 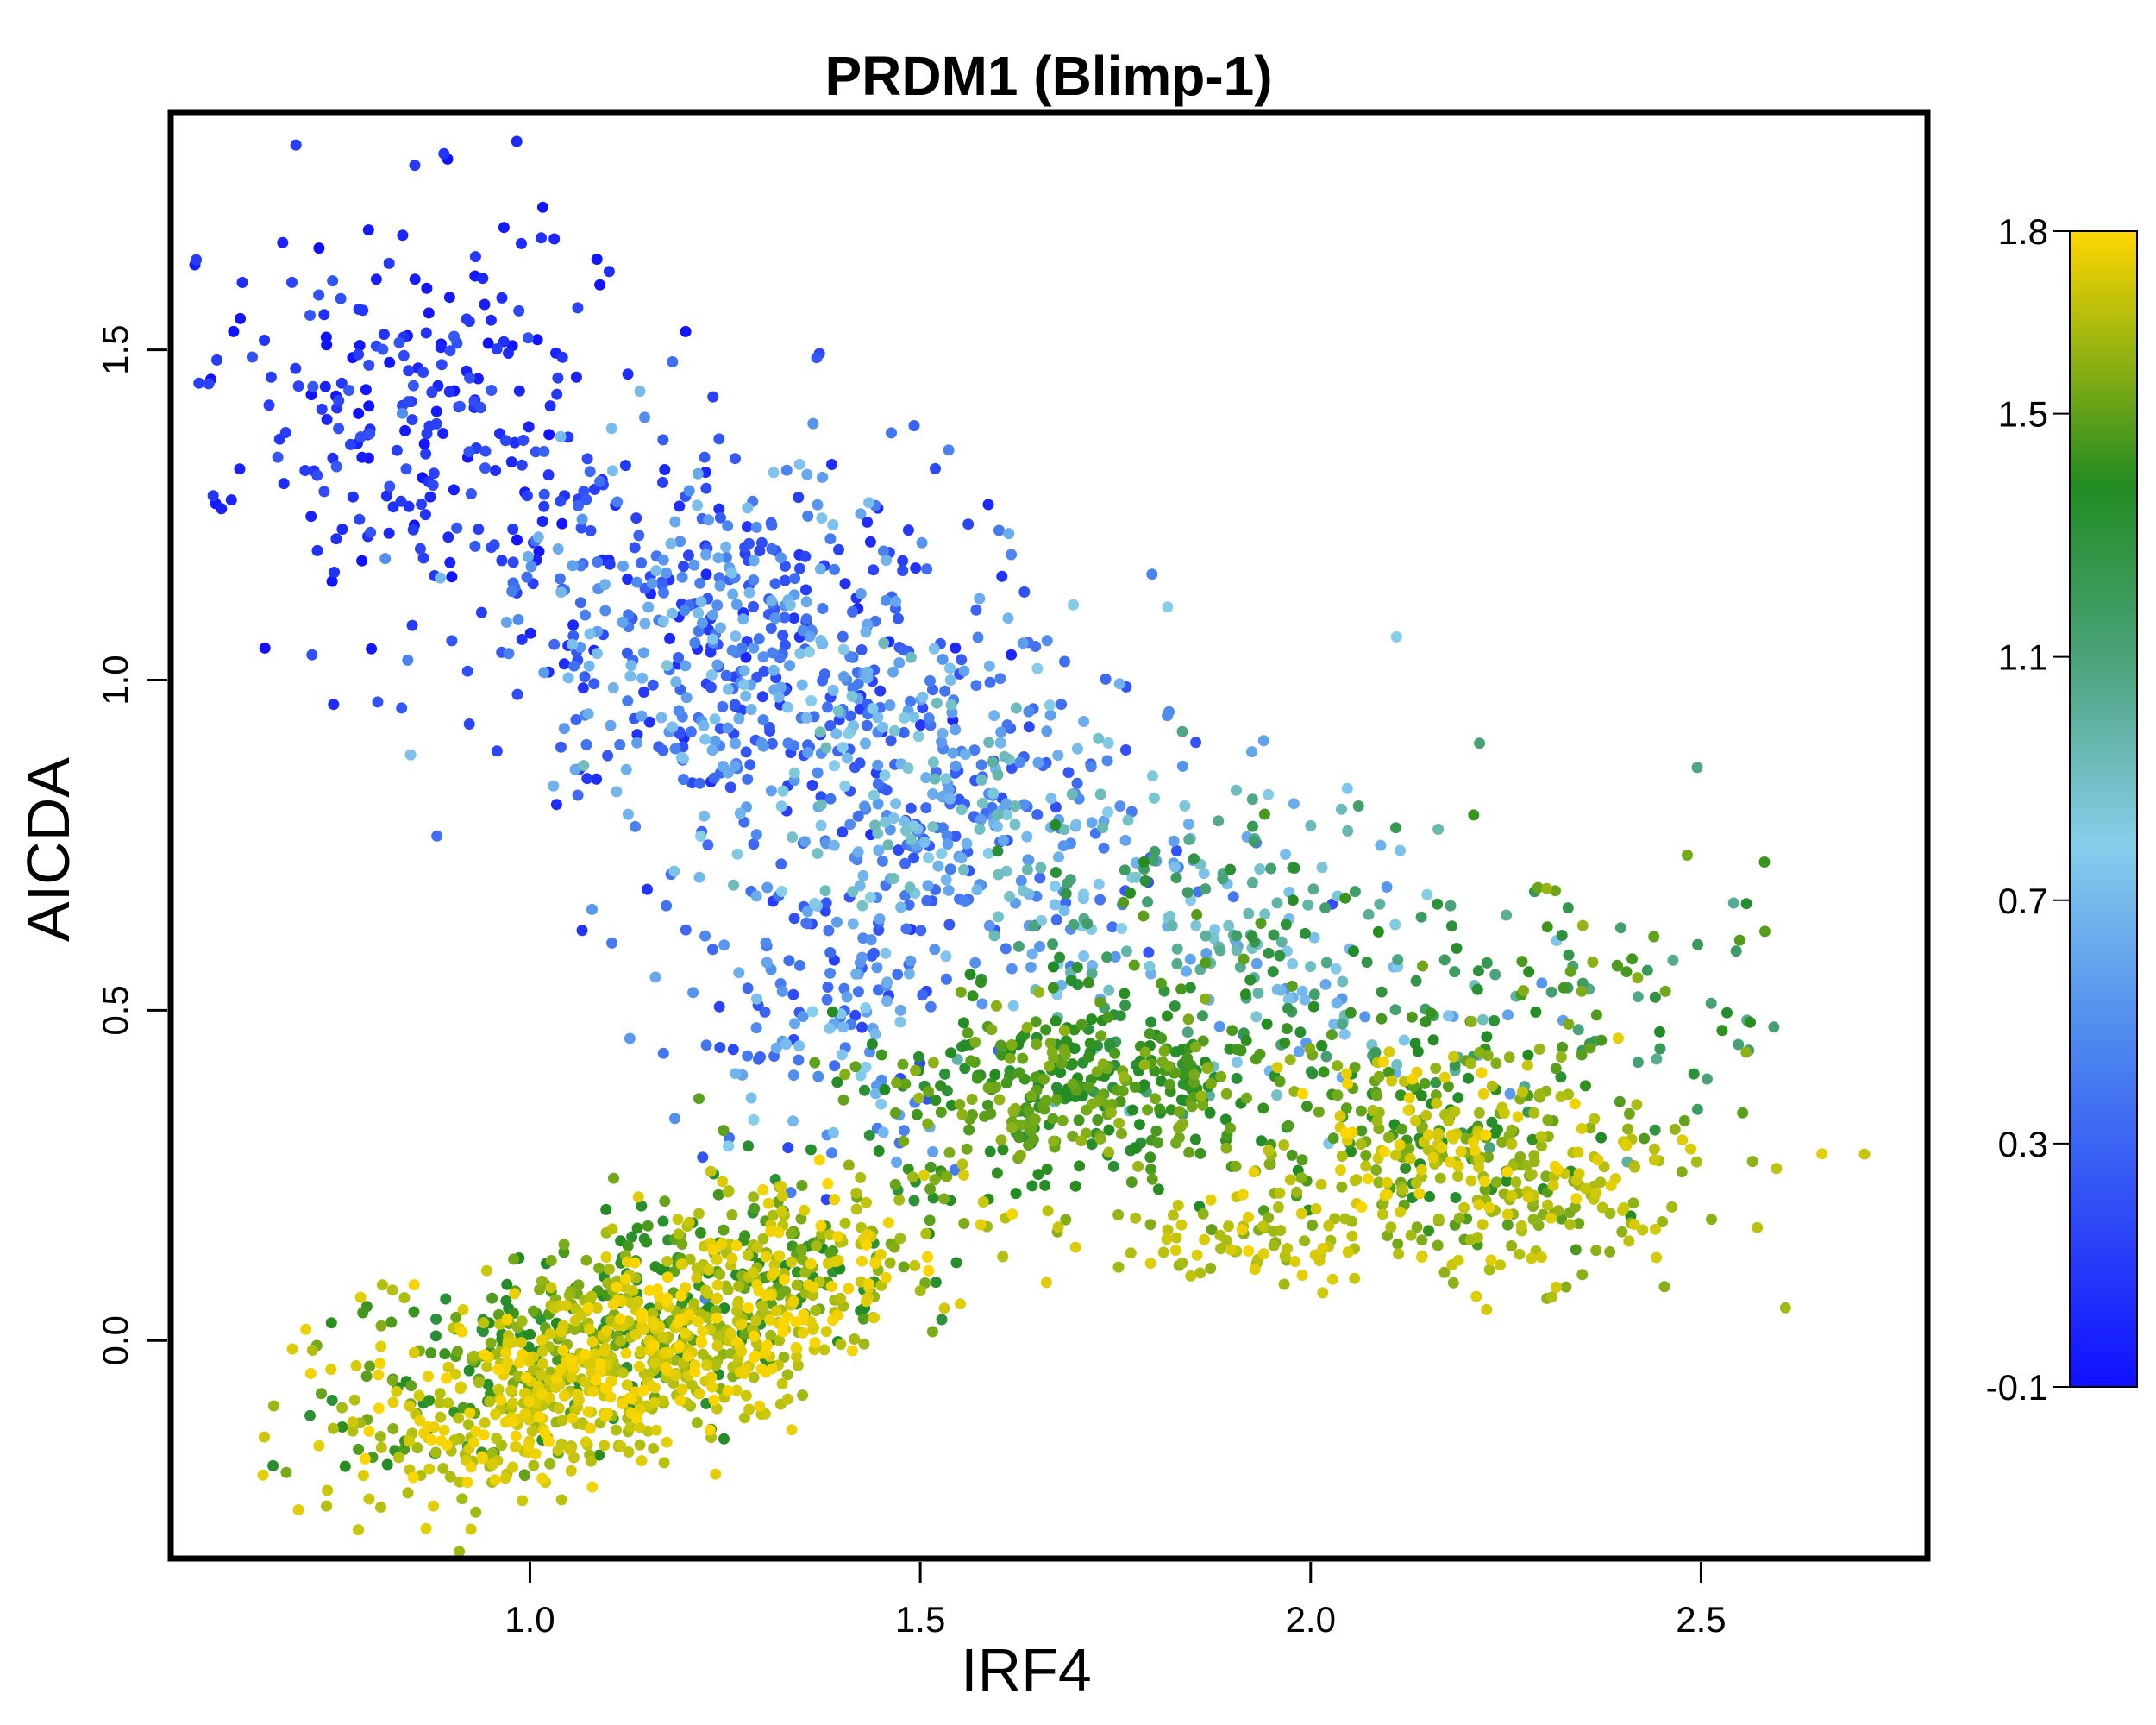 What do you see at coordinates (2023, 1144) in the screenshot?
I see `colorbar-tick-label: 0.3` at bounding box center [2023, 1144].